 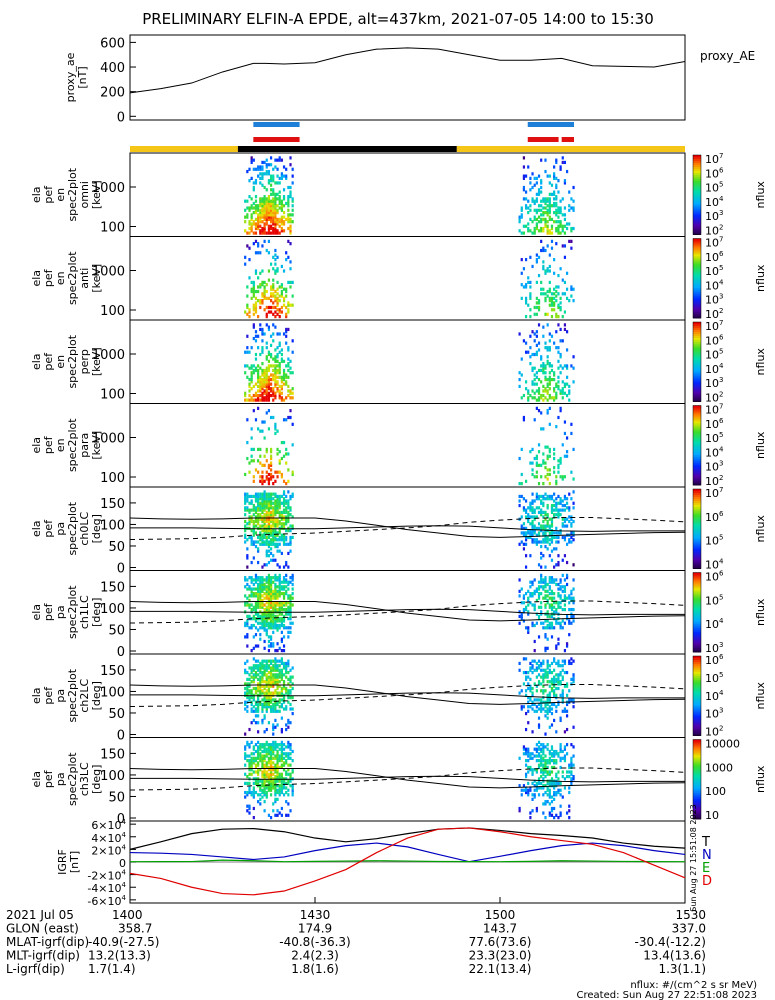 I want to click on sunlit-segment, so click(x=570, y=149).